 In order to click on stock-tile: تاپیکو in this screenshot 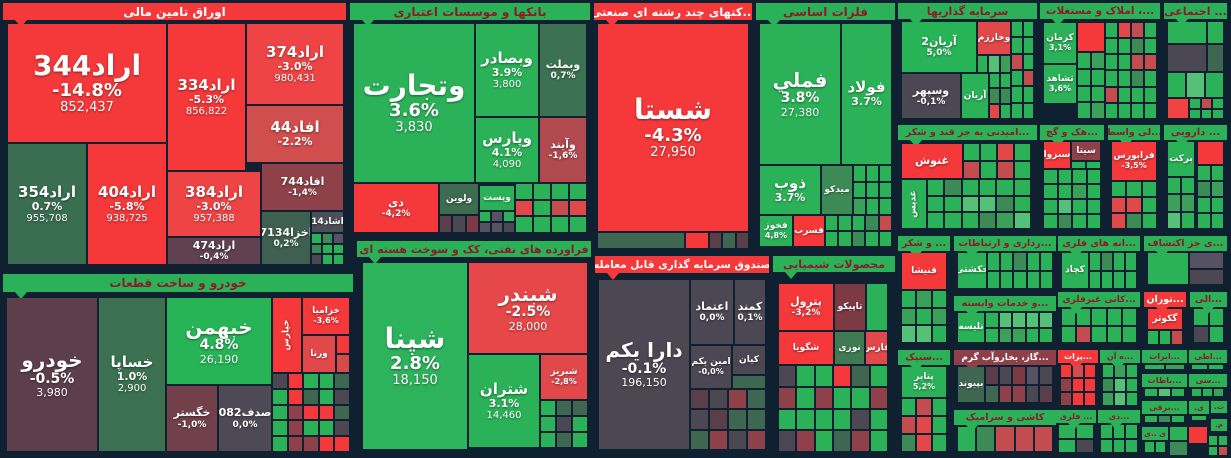, I will do `click(850, 307)`.